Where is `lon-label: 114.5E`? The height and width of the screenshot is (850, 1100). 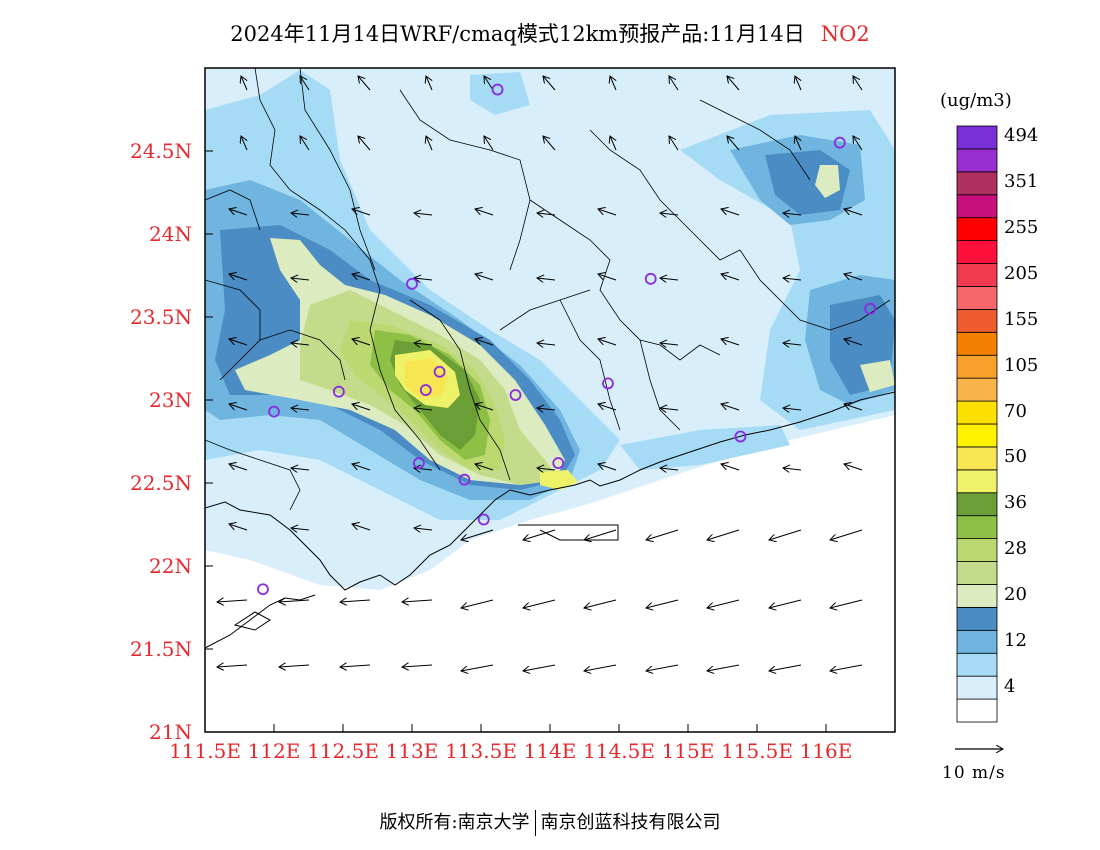
lon-label: 114.5E is located at coordinates (619, 751).